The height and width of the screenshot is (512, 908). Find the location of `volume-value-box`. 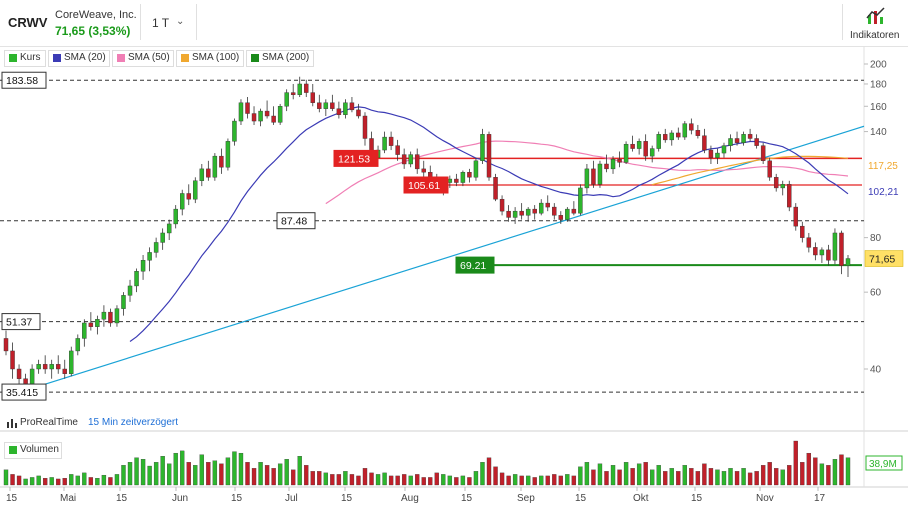

volume-value-box is located at coordinates (884, 463).